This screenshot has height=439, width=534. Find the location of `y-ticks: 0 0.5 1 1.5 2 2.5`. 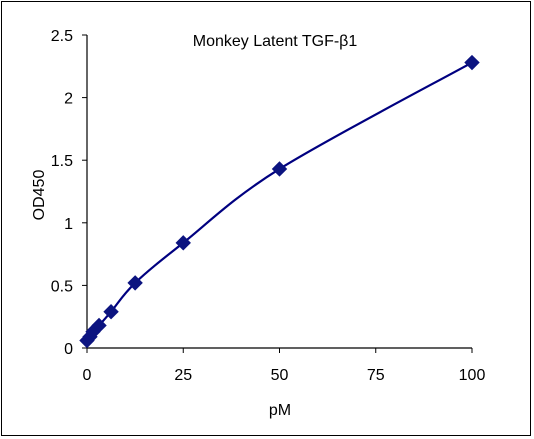

y-ticks: 0 0.5 1 1.5 2 2.5 is located at coordinates (69, 193).